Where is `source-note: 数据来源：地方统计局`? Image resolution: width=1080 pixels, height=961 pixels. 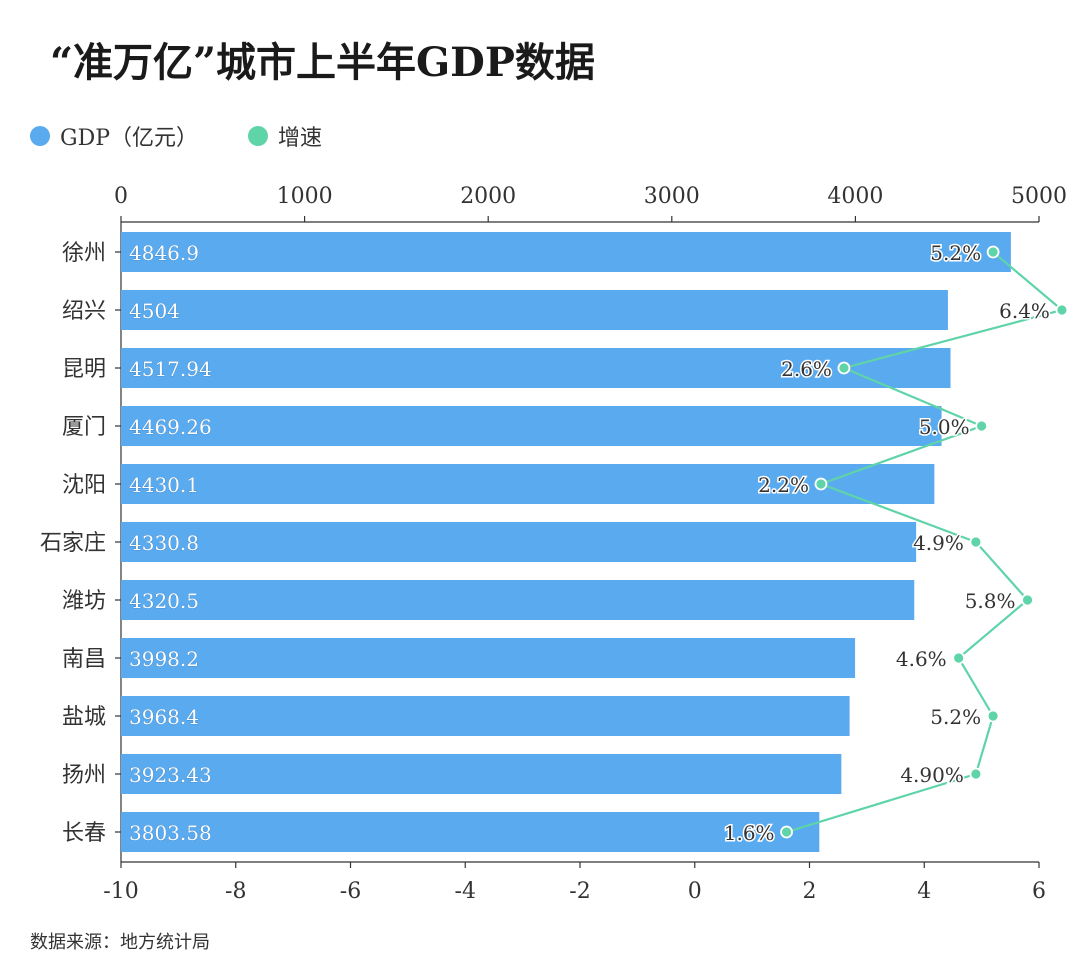 source-note: 数据来源：地方统计局 is located at coordinates (120, 942).